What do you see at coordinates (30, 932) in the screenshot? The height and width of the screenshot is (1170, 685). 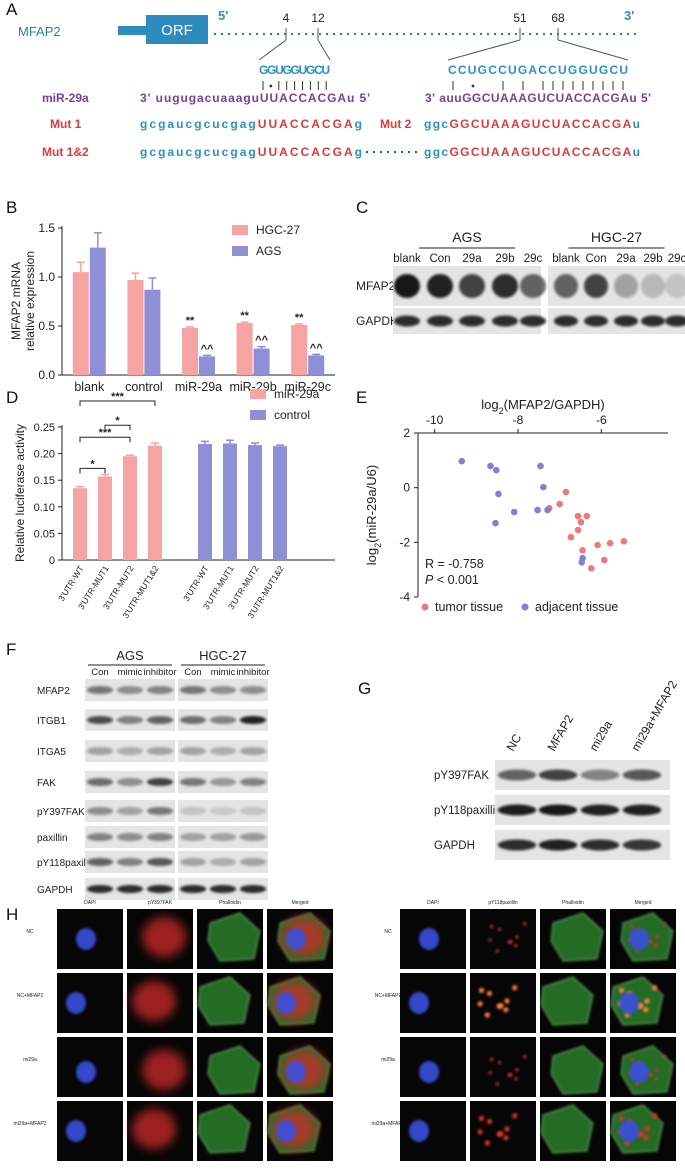 I see `row-label: NC` at bounding box center [30, 932].